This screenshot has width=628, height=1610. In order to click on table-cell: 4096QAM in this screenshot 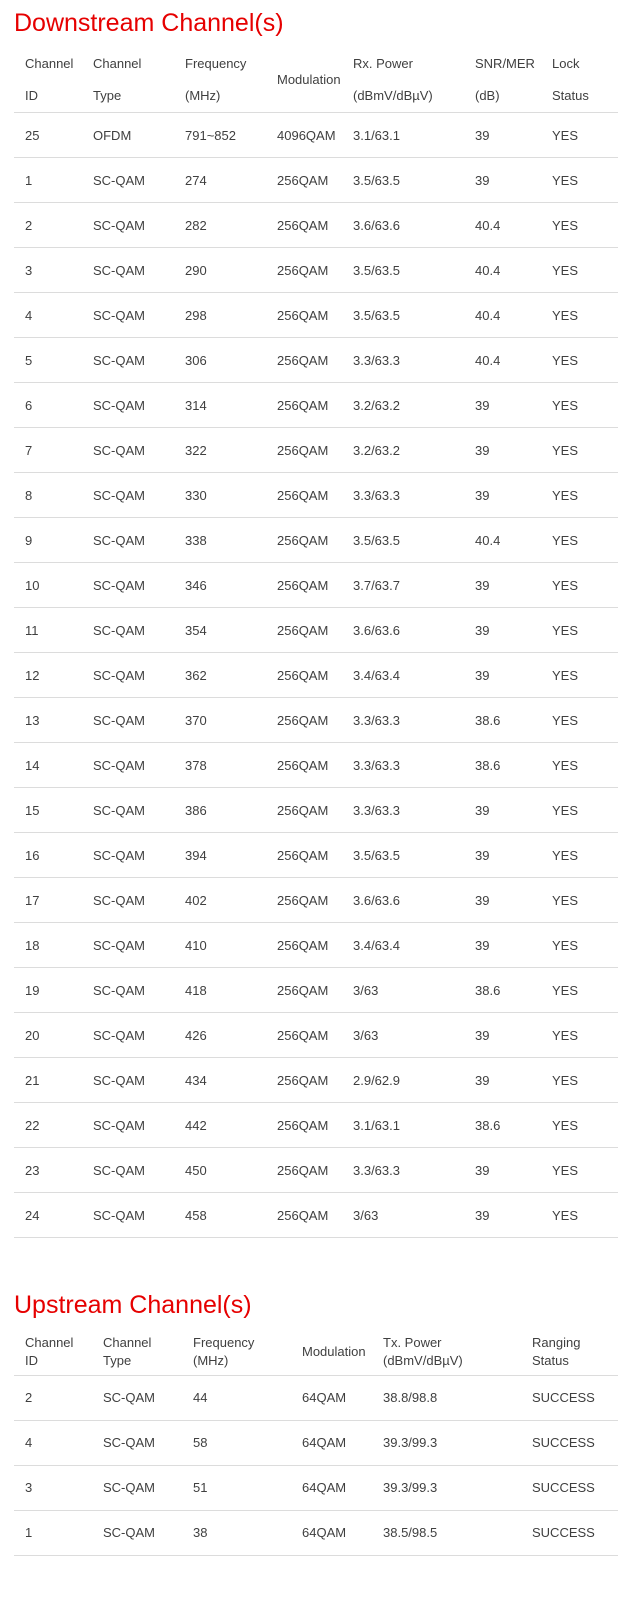, I will do `click(304, 135)`.